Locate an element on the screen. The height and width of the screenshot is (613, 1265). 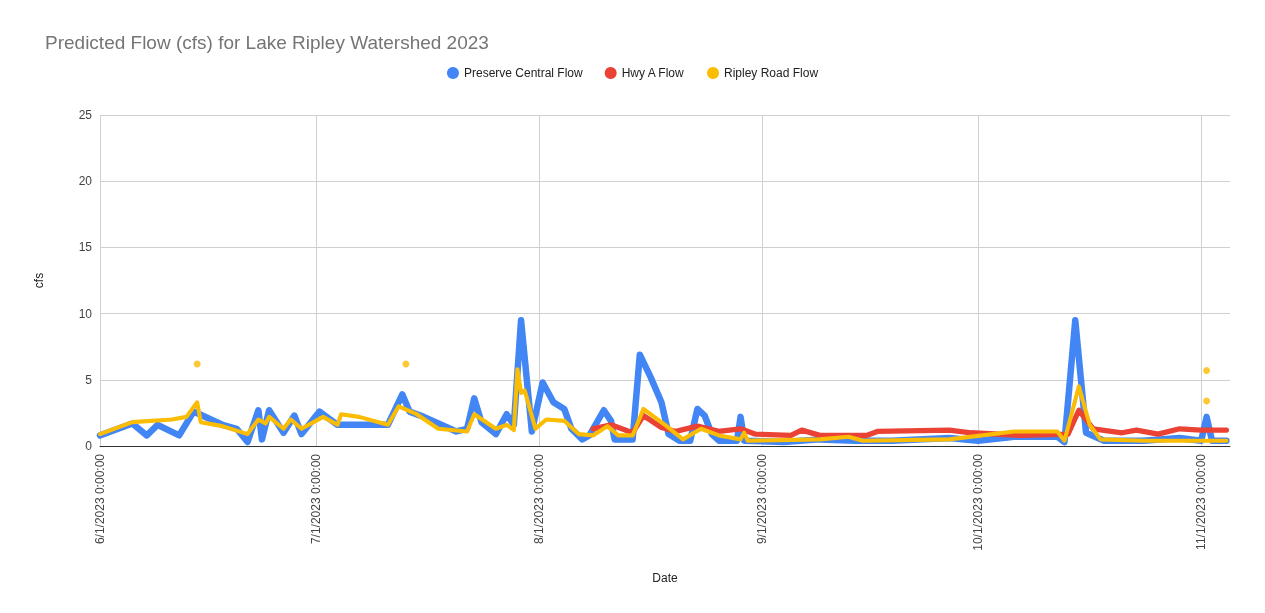
y-tick-label: 25 is located at coordinates (85, 115).